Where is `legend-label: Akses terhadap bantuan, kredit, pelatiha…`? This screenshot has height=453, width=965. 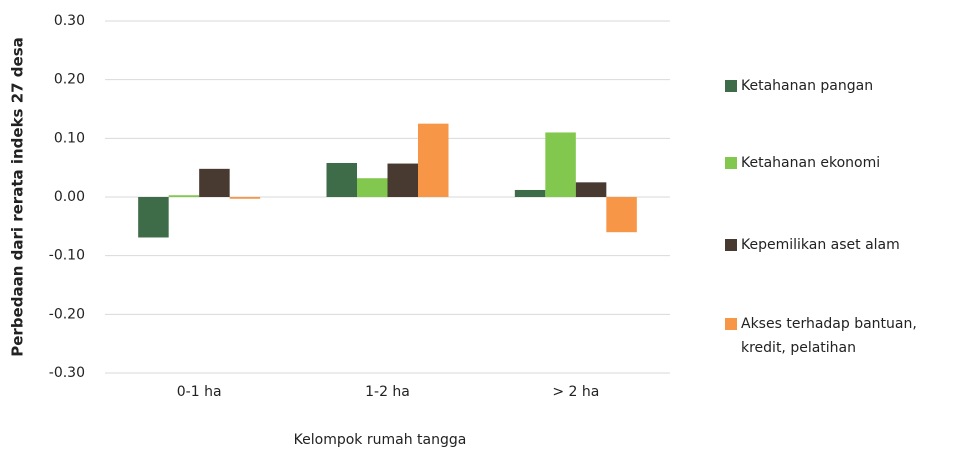
legend-label: Akses terhadap bantuan, kredit, pelatiha… is located at coordinates (829, 336).